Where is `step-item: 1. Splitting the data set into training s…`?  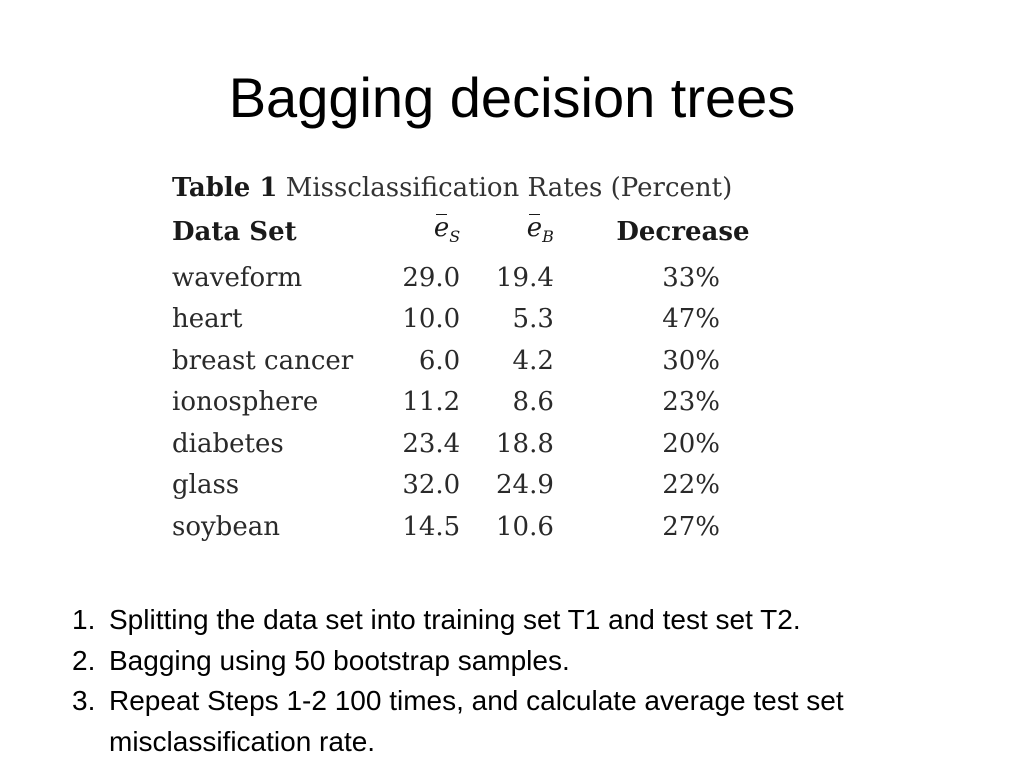
step-item: 1. Splitting the data set into training s… is located at coordinates (530, 620).